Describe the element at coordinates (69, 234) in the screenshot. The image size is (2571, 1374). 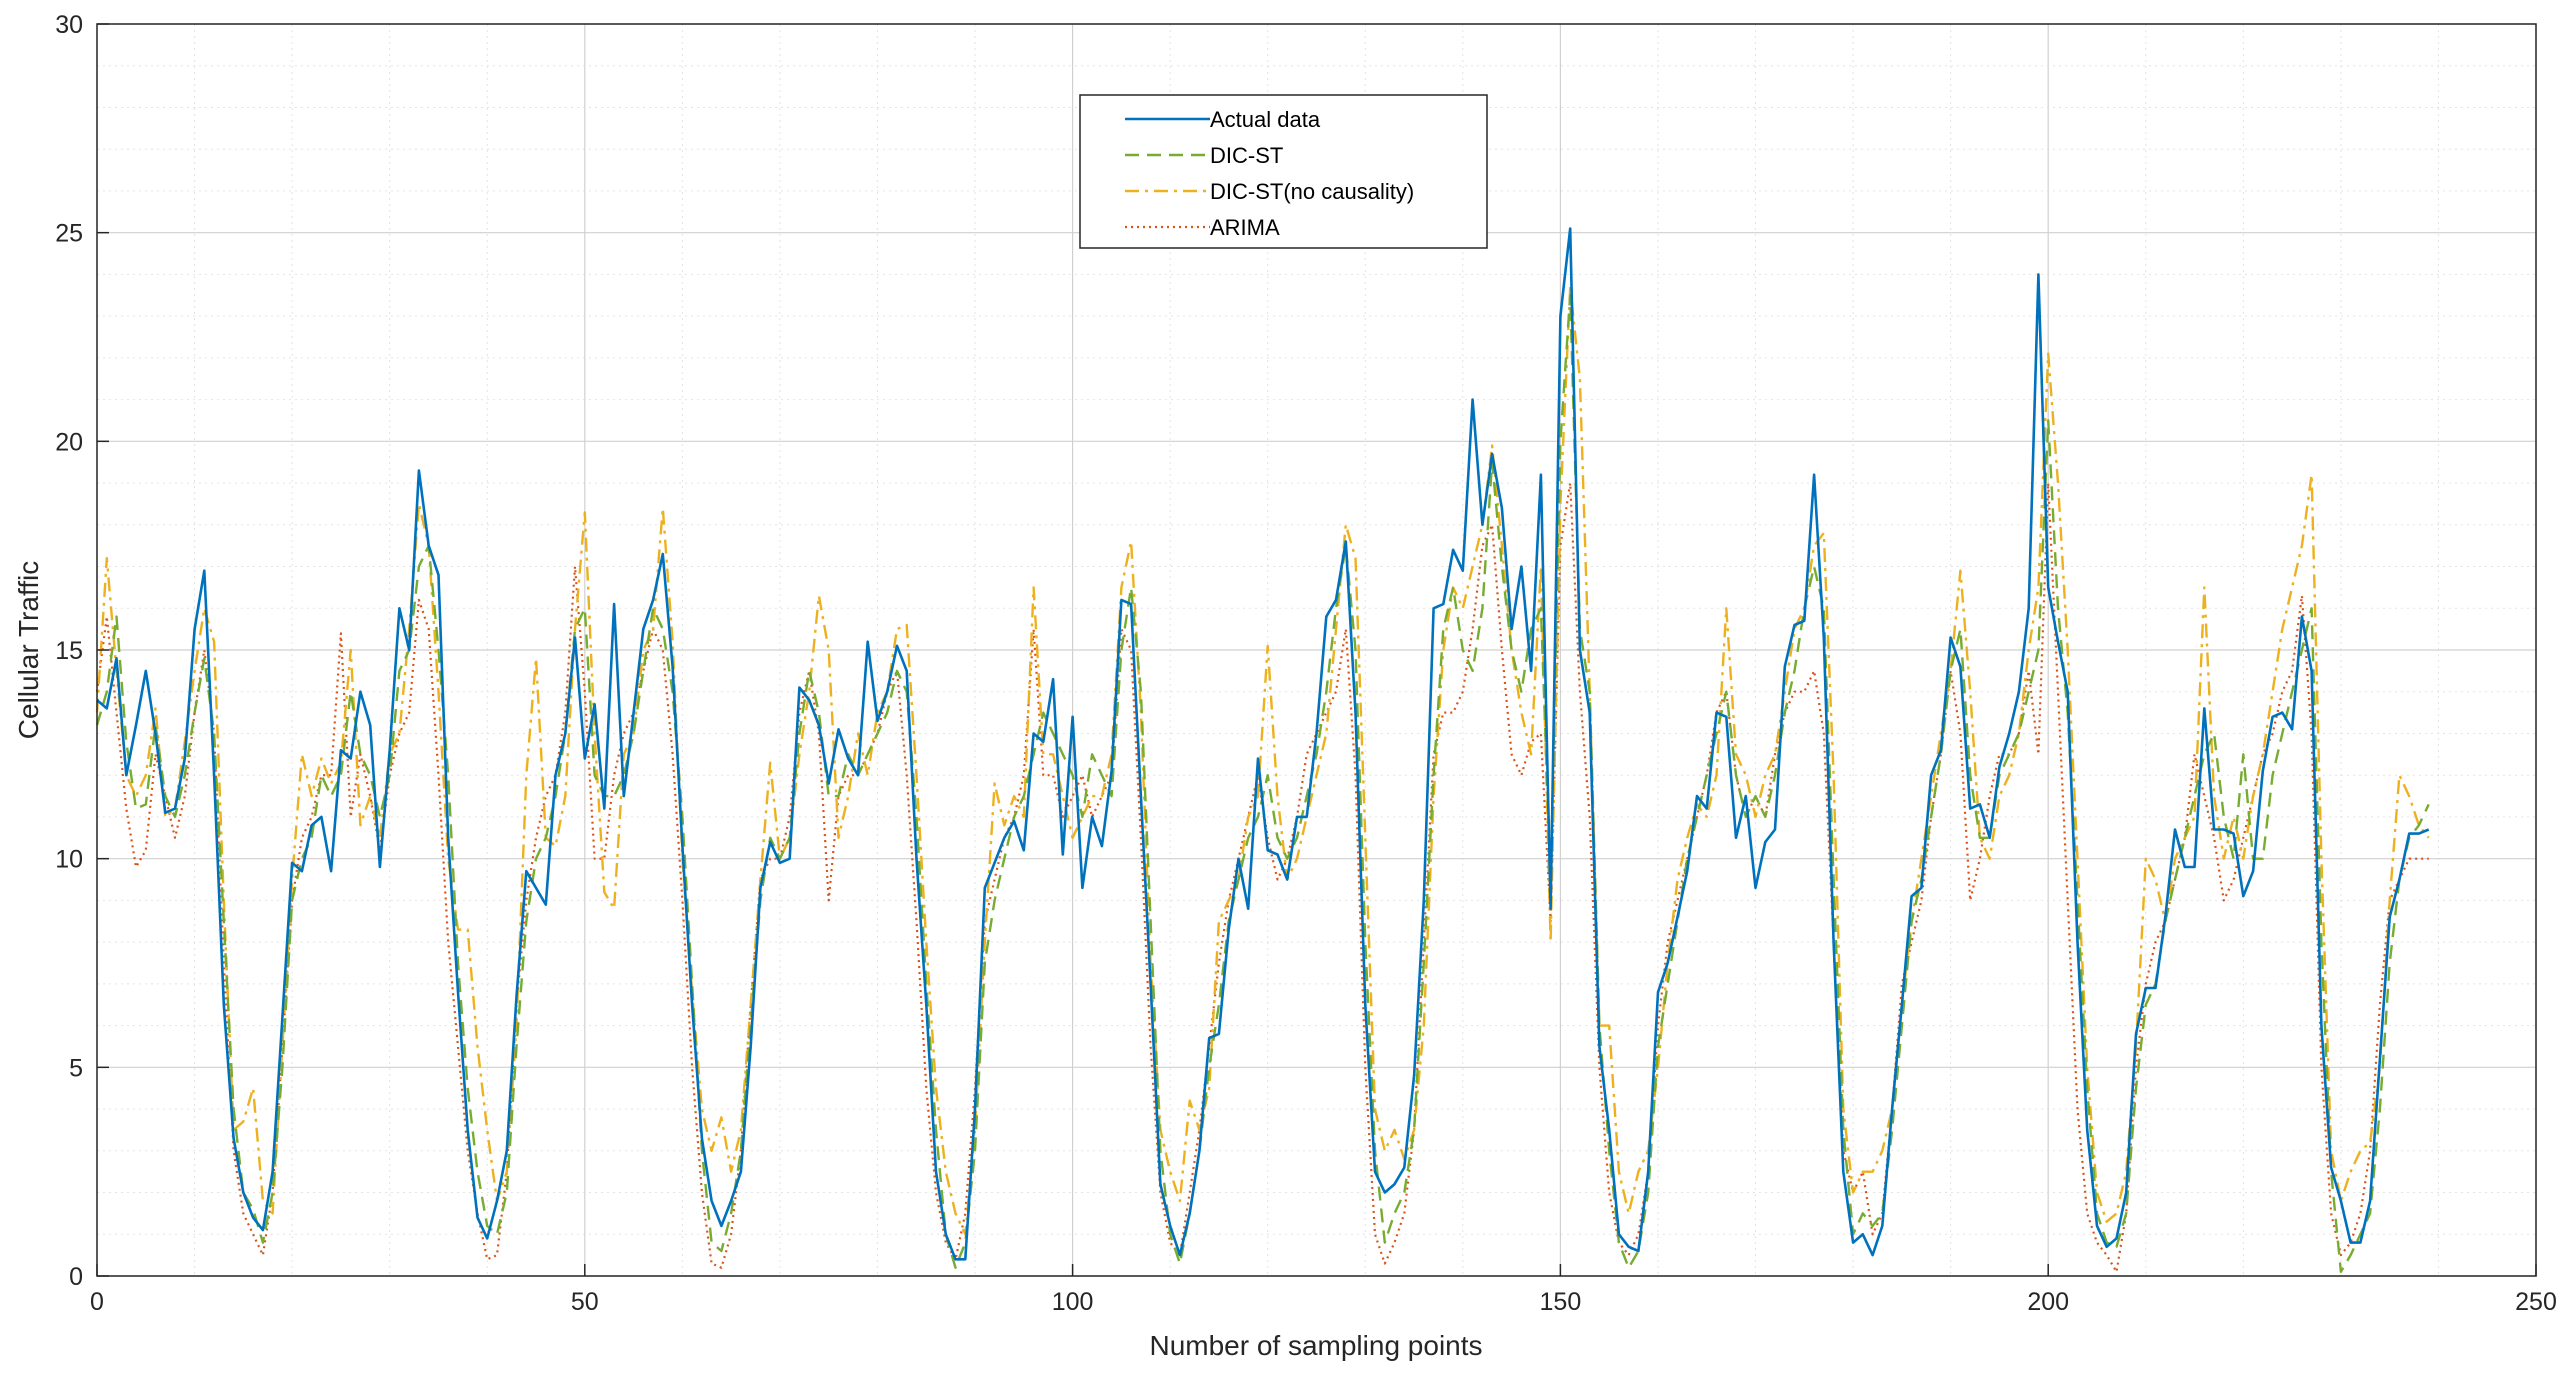
I see `y-tick-label: 25` at that location.